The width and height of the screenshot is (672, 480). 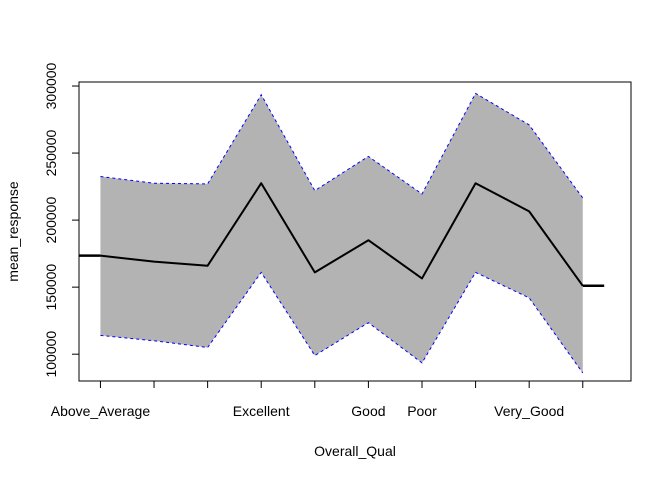 What do you see at coordinates (51, 220) in the screenshot?
I see `y-tick-label-200000: 200000` at bounding box center [51, 220].